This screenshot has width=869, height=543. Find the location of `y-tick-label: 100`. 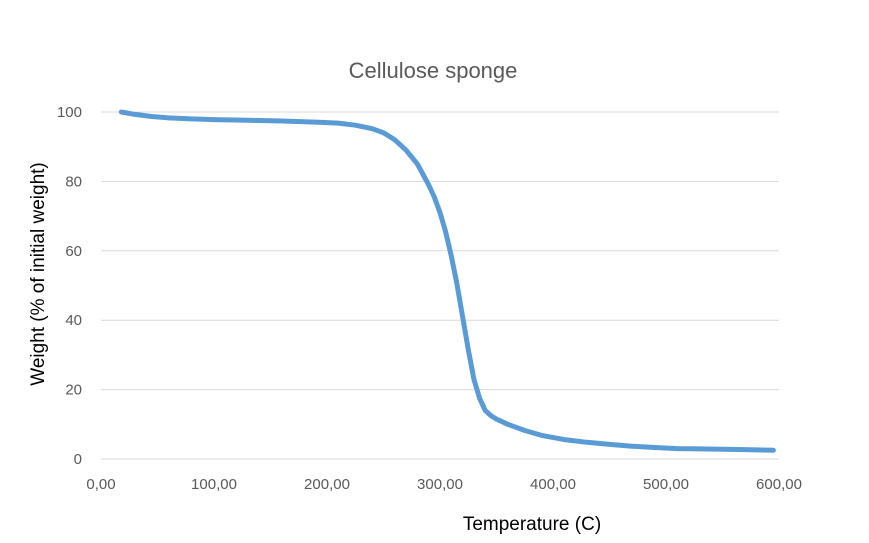

y-tick-label: 100 is located at coordinates (69, 112).